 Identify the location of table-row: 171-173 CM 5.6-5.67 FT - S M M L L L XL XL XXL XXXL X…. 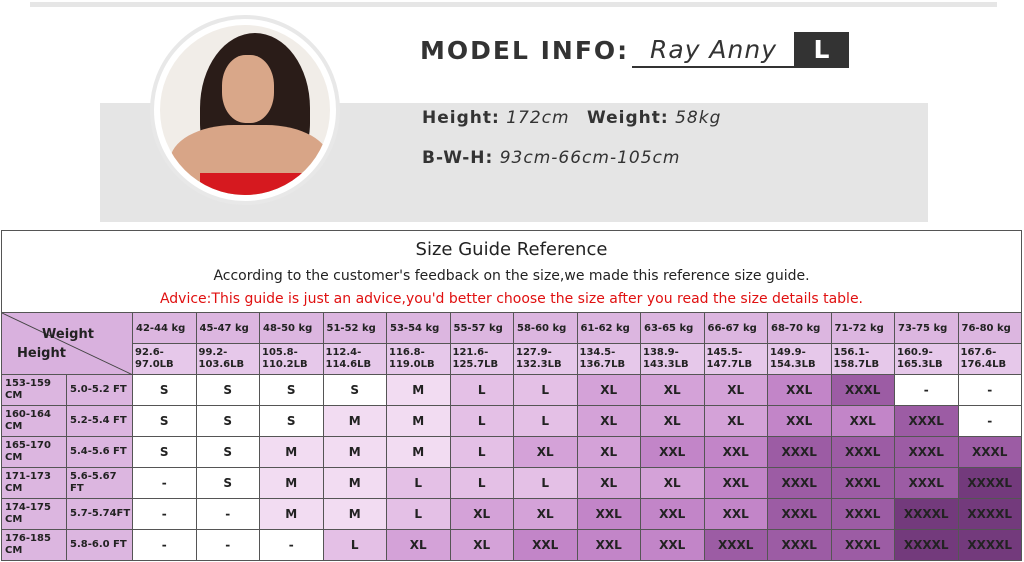
(511, 483).